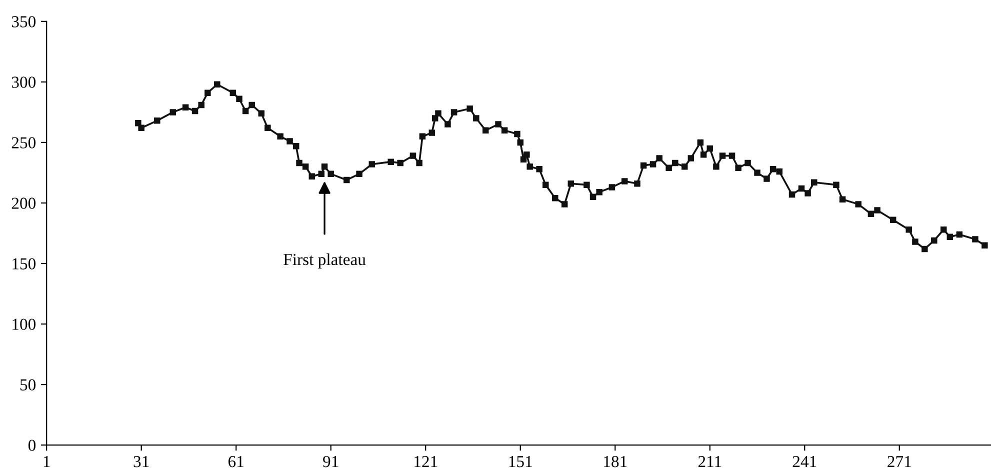  I want to click on x-tick-label: 91, so click(330, 462).